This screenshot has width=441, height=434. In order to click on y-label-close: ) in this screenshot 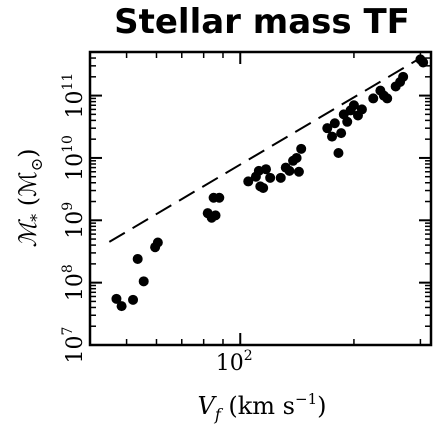, I will do `click(28, 152)`.